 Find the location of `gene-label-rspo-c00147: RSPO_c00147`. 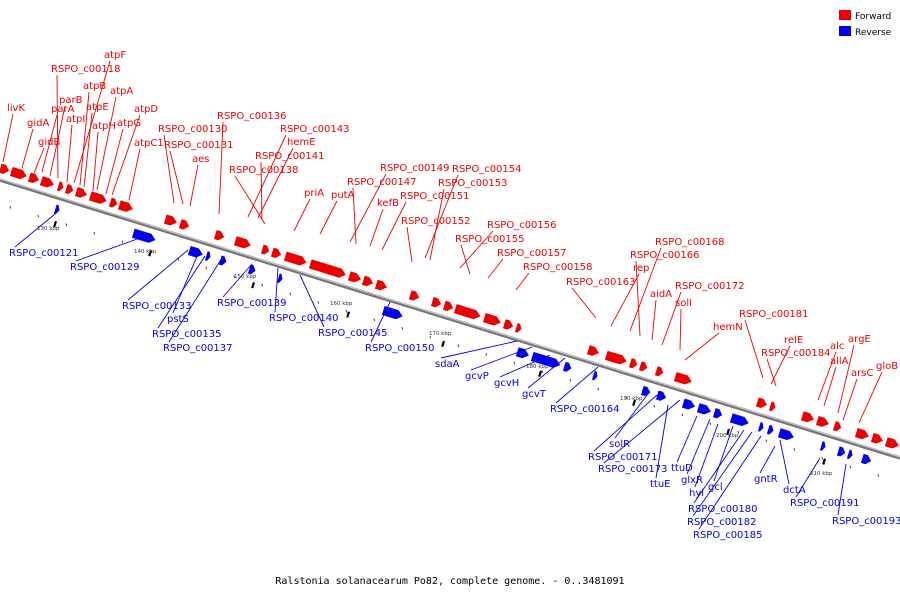

gene-label-rspo-c00147: RSPO_c00147 is located at coordinates (382, 182).